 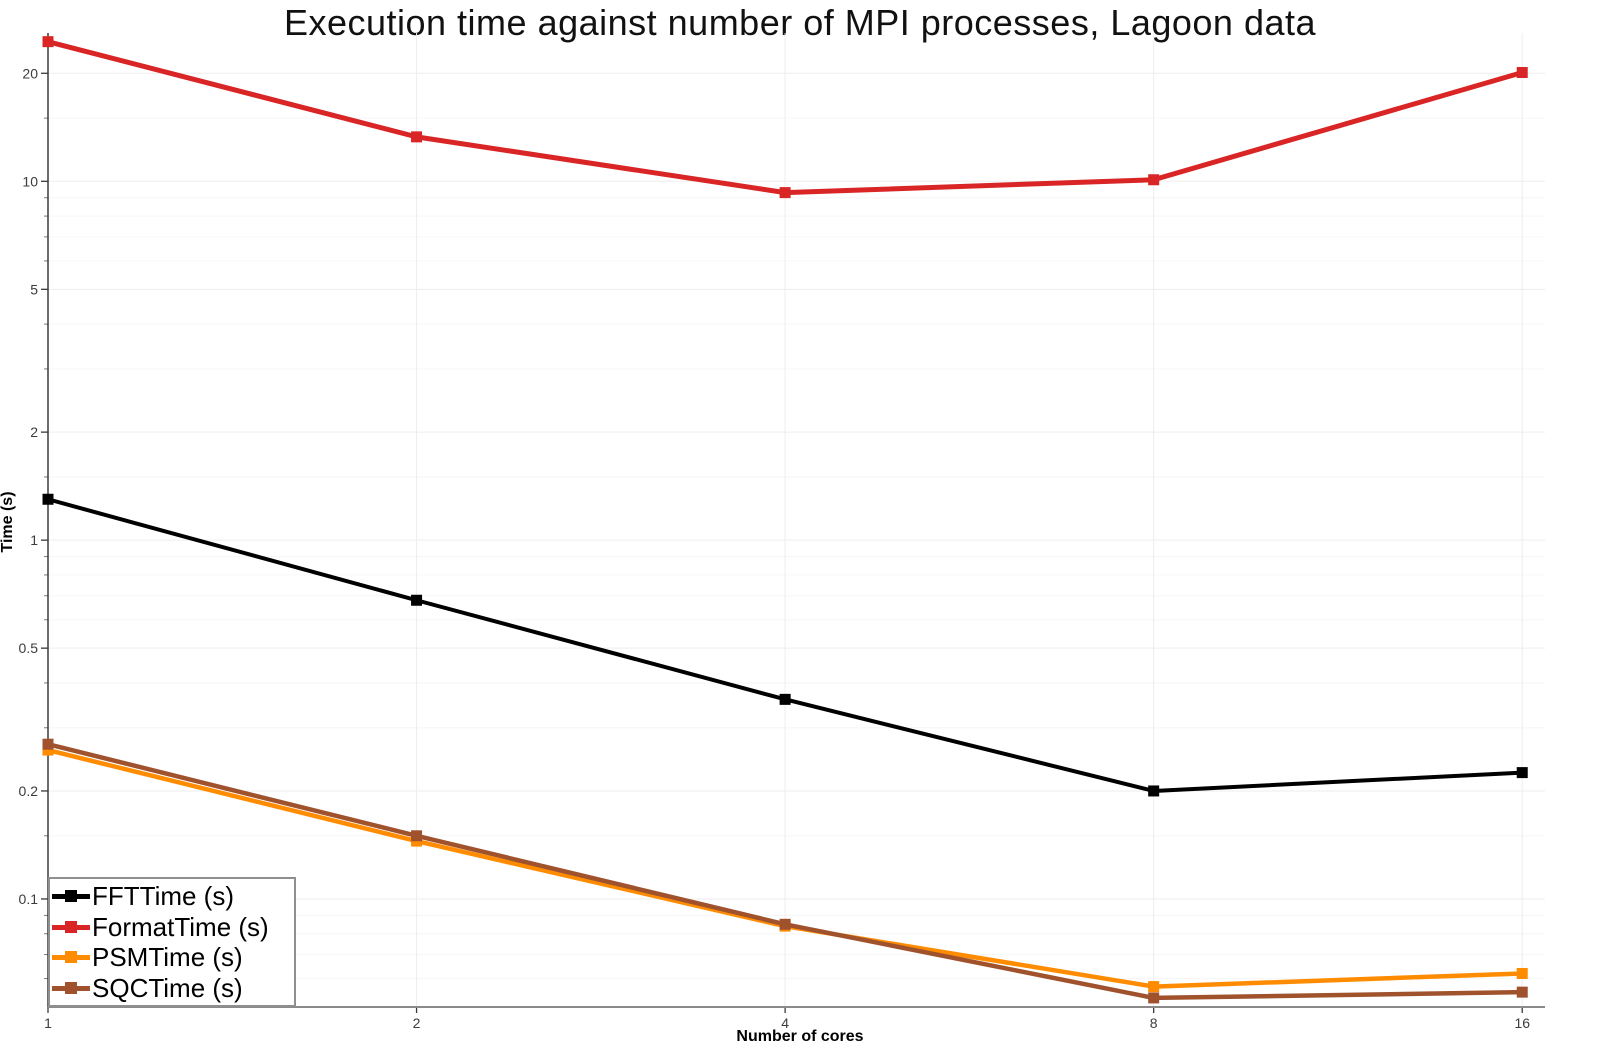 What do you see at coordinates (167, 987) in the screenshot?
I see `legend-label: SQCTime (s)` at bounding box center [167, 987].